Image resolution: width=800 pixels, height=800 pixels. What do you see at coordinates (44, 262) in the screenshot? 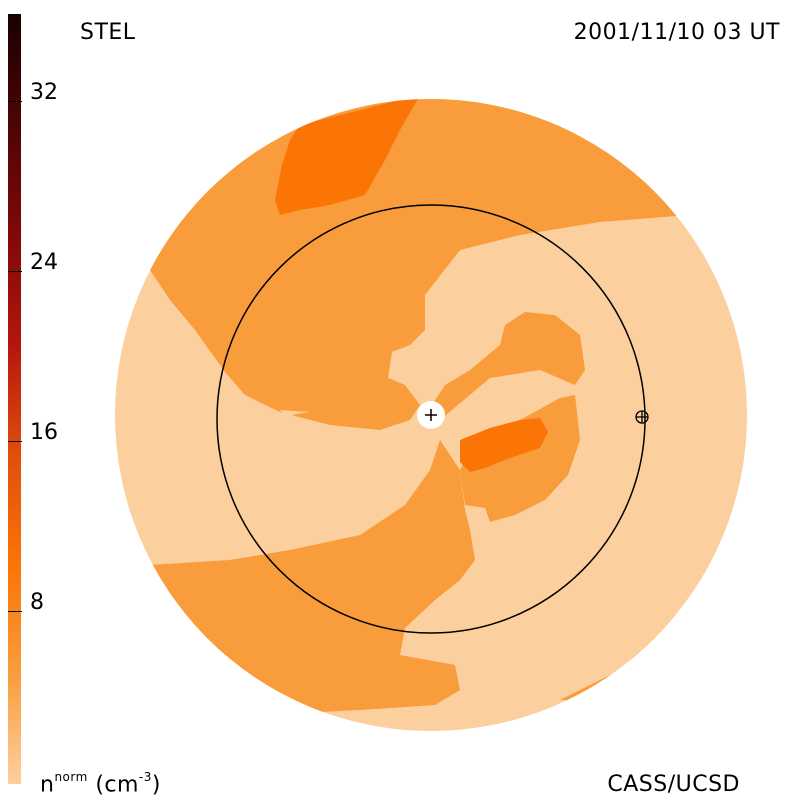
I see `colorbar-tick-label: 24` at bounding box center [44, 262].